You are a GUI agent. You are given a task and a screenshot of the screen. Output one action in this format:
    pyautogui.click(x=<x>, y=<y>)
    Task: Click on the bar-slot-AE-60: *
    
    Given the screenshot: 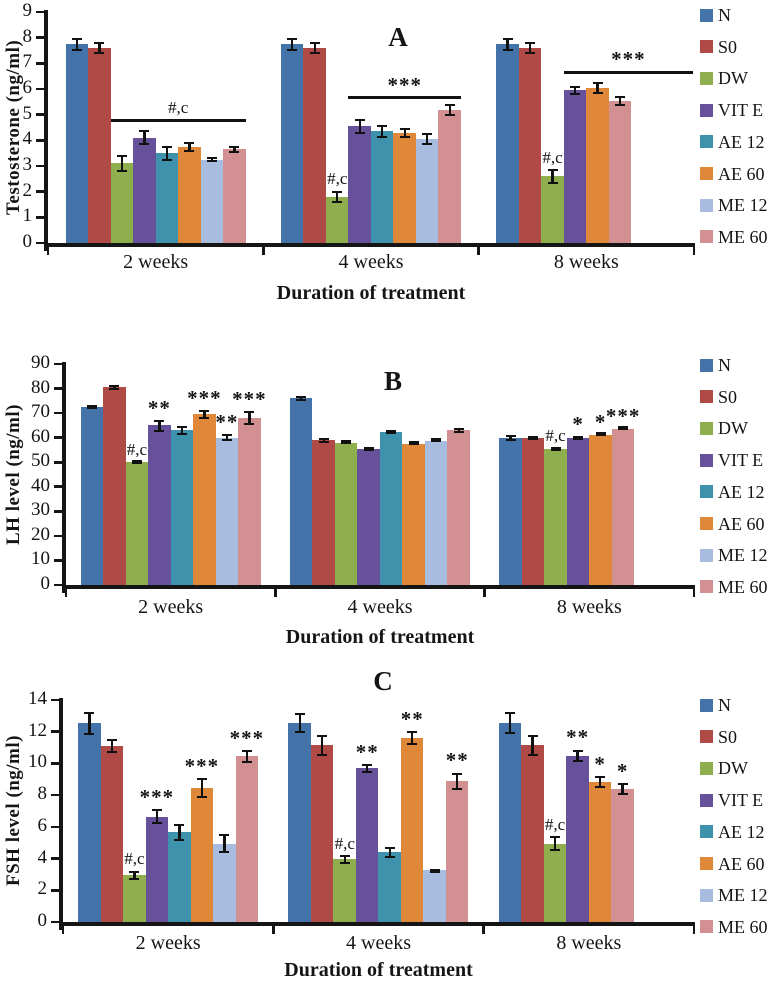 What is the action you would take?
    pyautogui.click(x=600, y=474)
    